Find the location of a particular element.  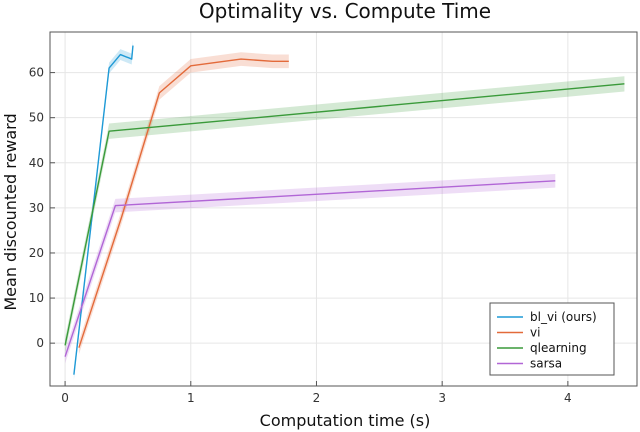

x-tick-label: 4 is located at coordinates (568, 398).